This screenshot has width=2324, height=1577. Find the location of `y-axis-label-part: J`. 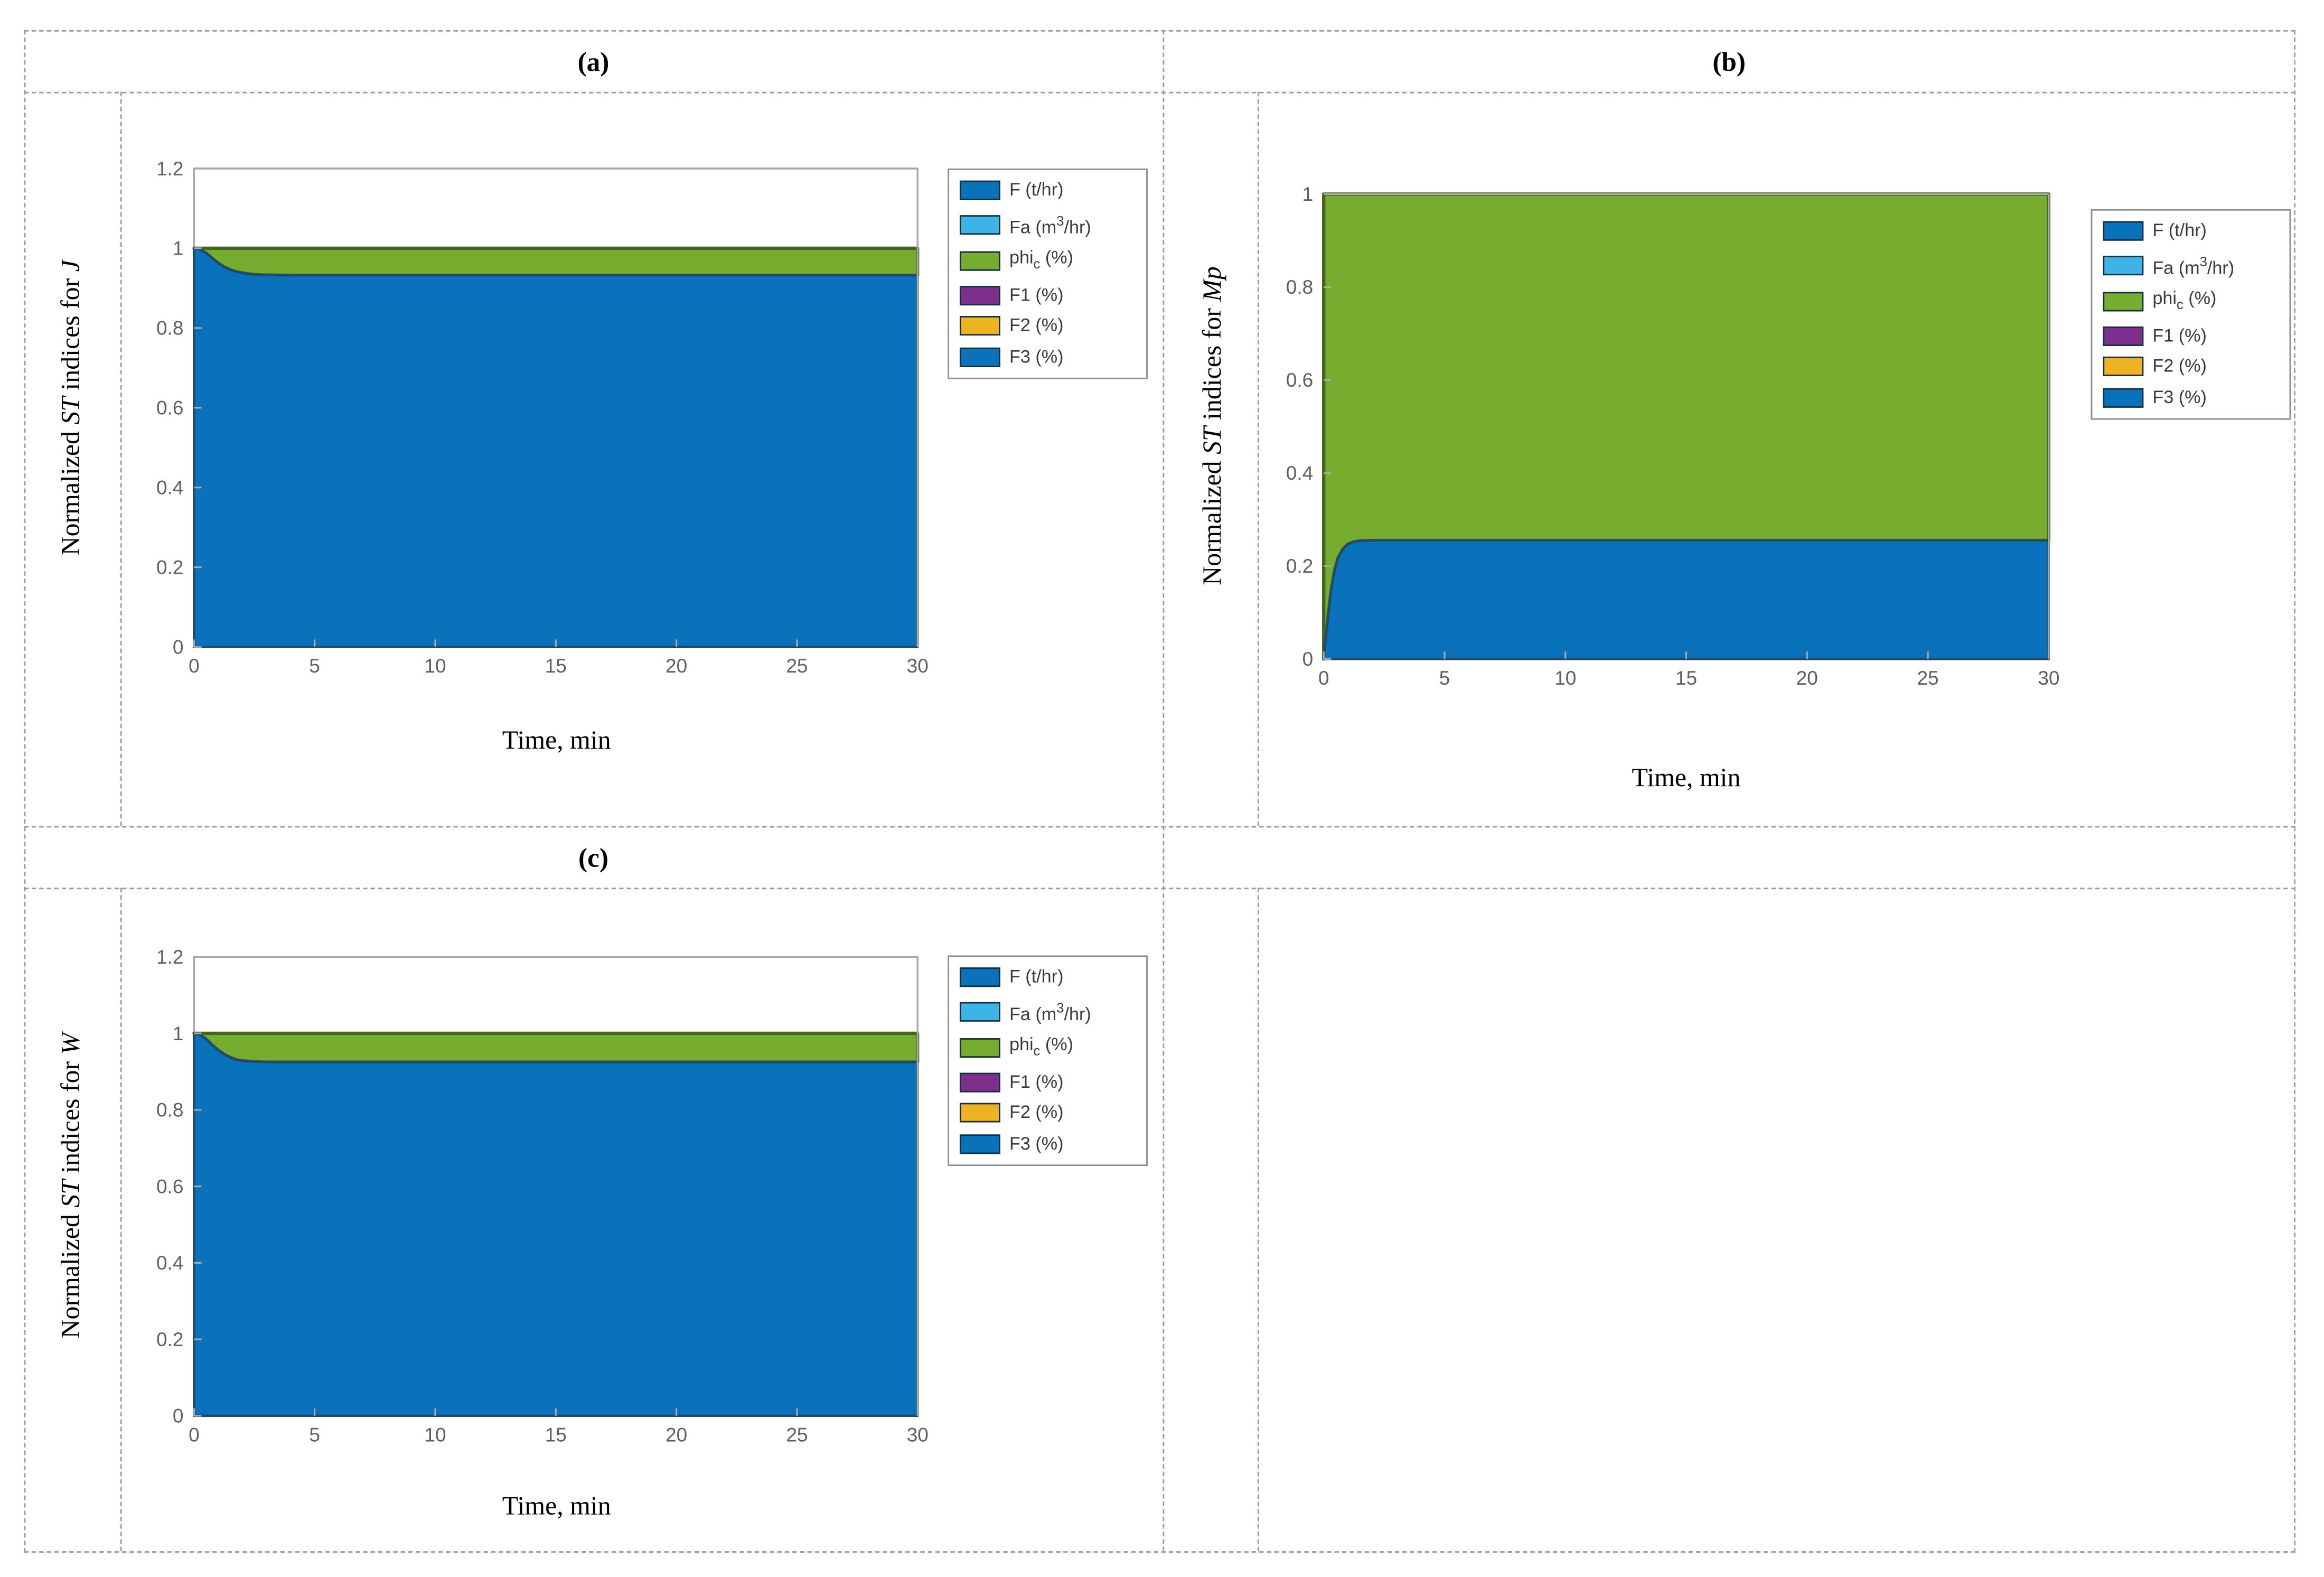

y-axis-label-part: J is located at coordinates (70, 266).